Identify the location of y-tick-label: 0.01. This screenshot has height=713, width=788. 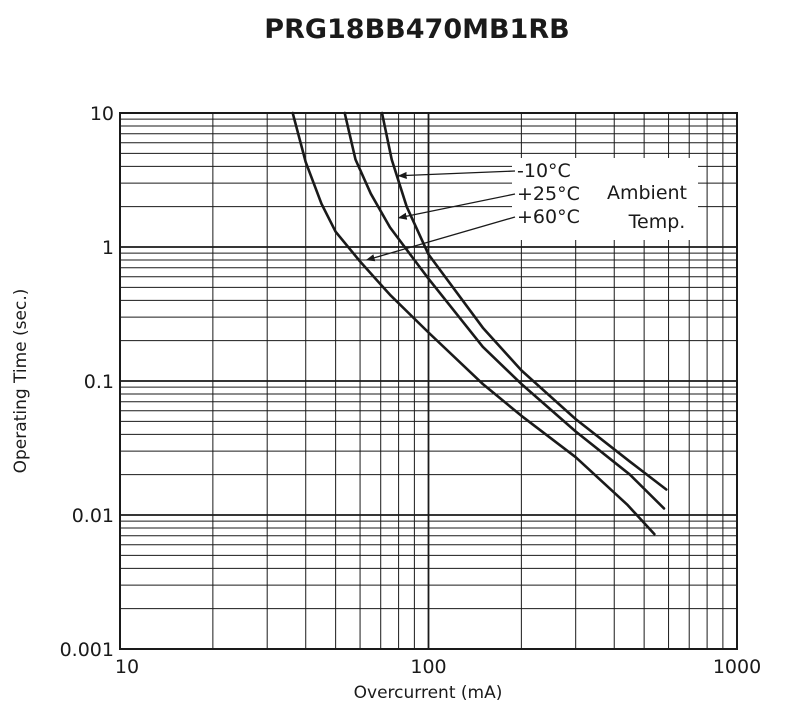
(93, 516).